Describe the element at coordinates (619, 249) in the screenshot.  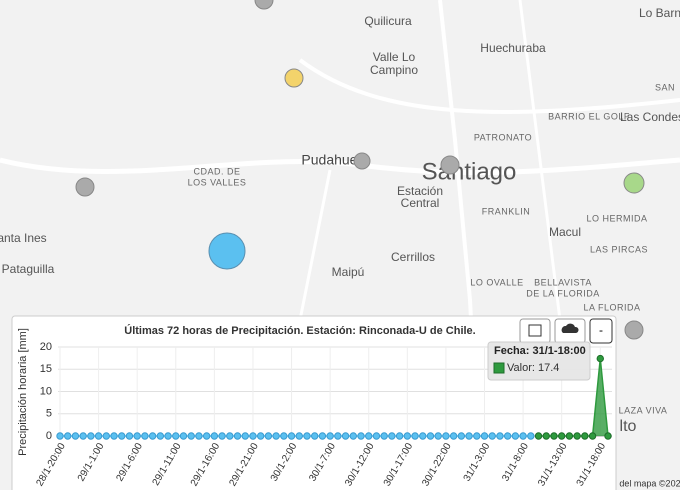
I see `place: LAS PIRCAS` at that location.